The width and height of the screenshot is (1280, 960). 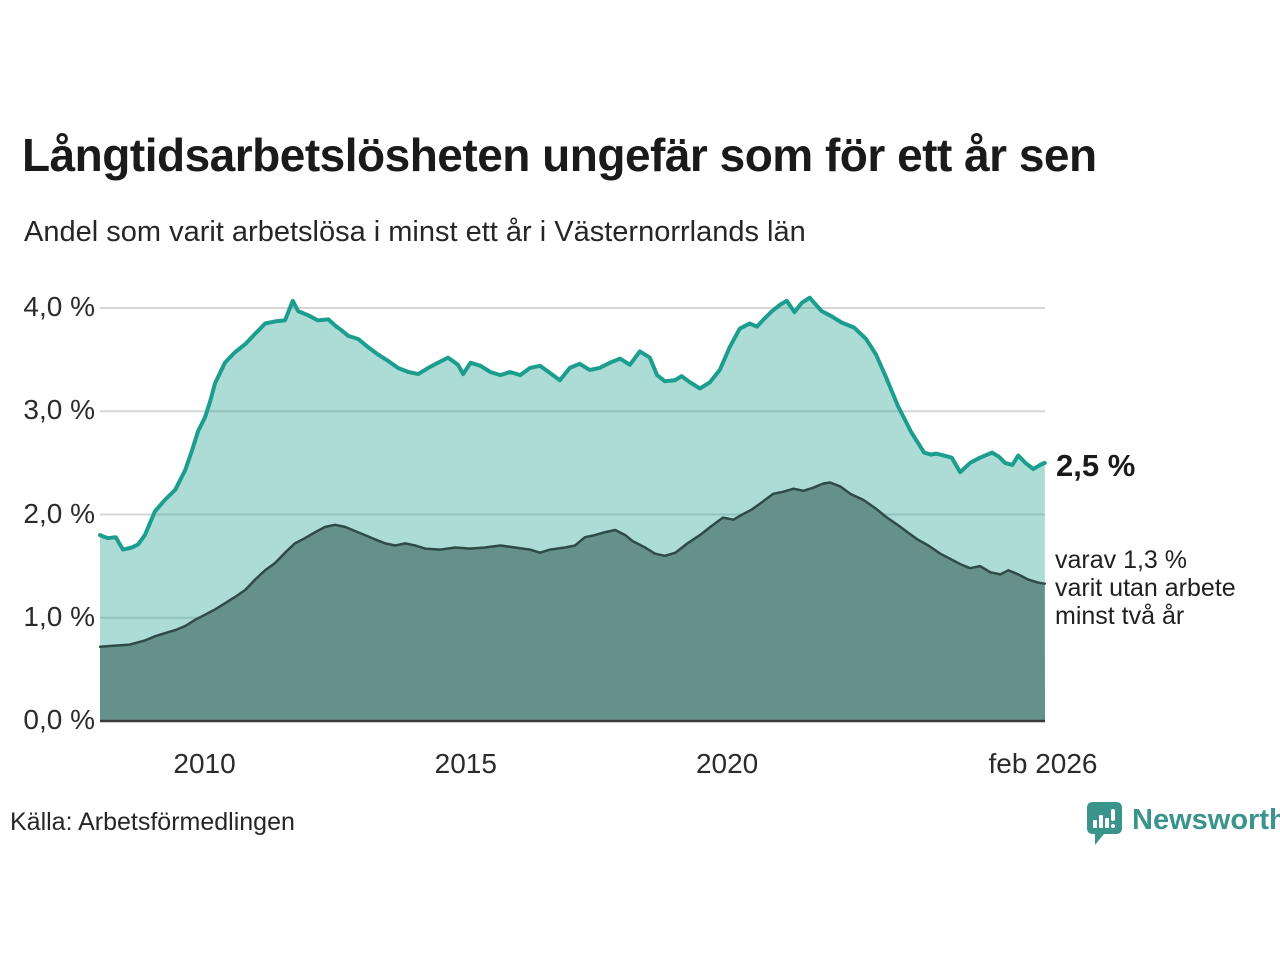 What do you see at coordinates (59, 616) in the screenshot?
I see `y-tick-label: 1,0 %` at bounding box center [59, 616].